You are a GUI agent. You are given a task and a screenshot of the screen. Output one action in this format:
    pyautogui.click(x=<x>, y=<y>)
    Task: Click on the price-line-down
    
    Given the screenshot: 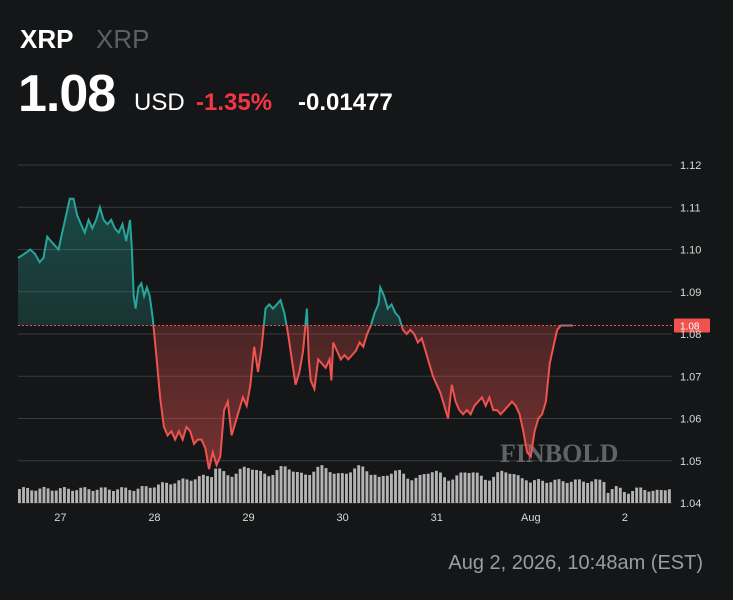 What is the action you would take?
    pyautogui.click(x=363, y=397)
    